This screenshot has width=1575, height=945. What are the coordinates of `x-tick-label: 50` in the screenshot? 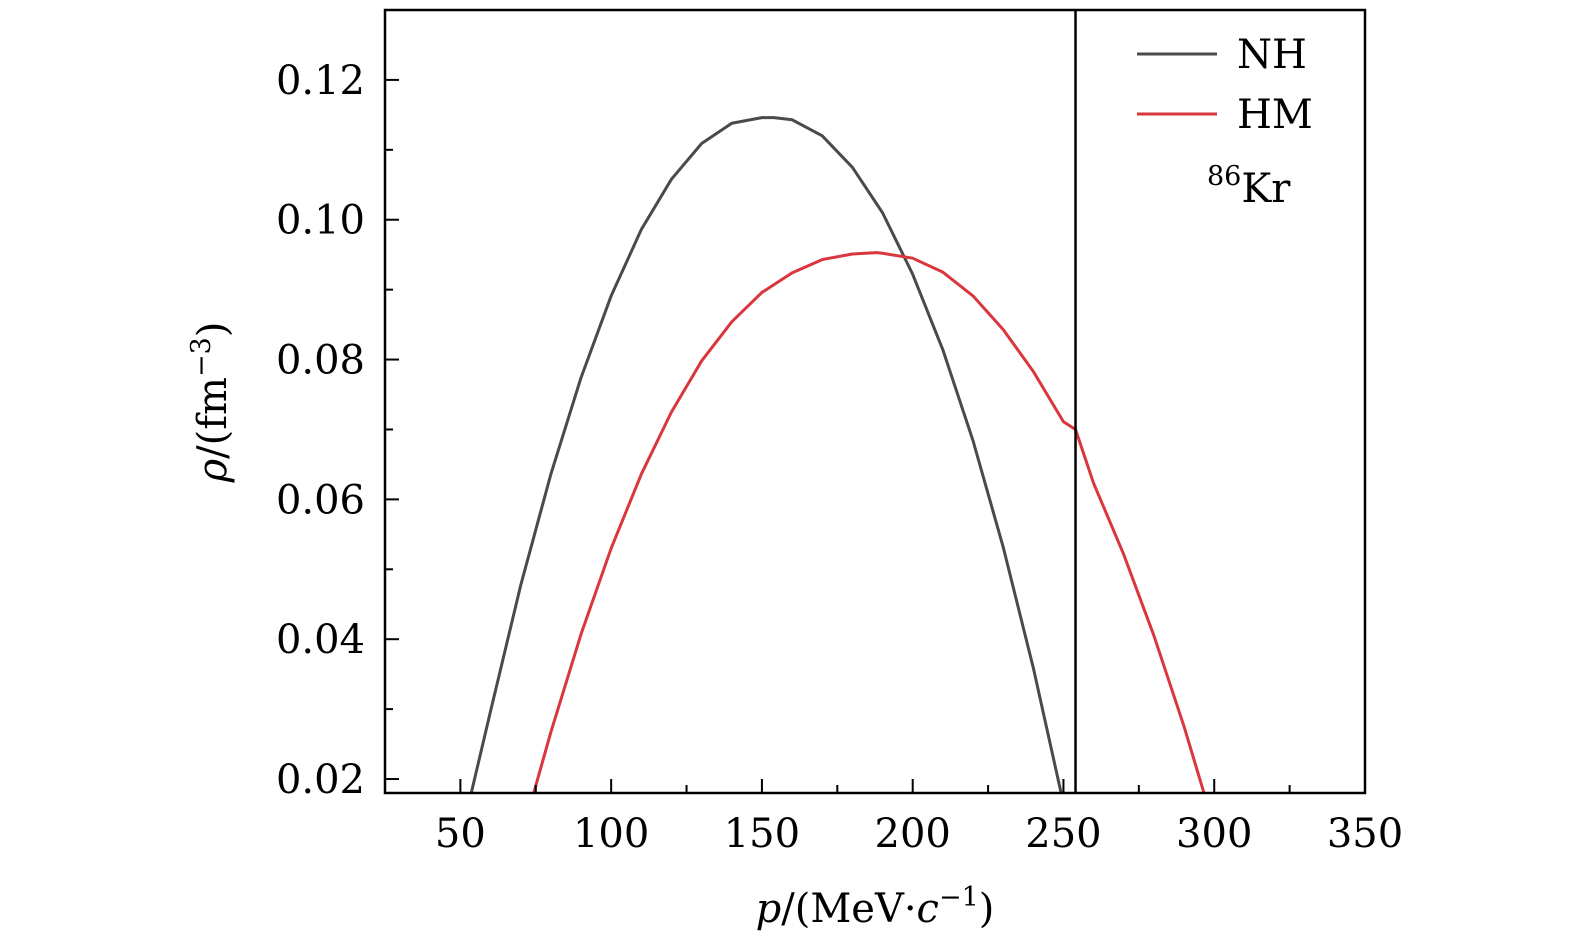 It's located at (460, 834).